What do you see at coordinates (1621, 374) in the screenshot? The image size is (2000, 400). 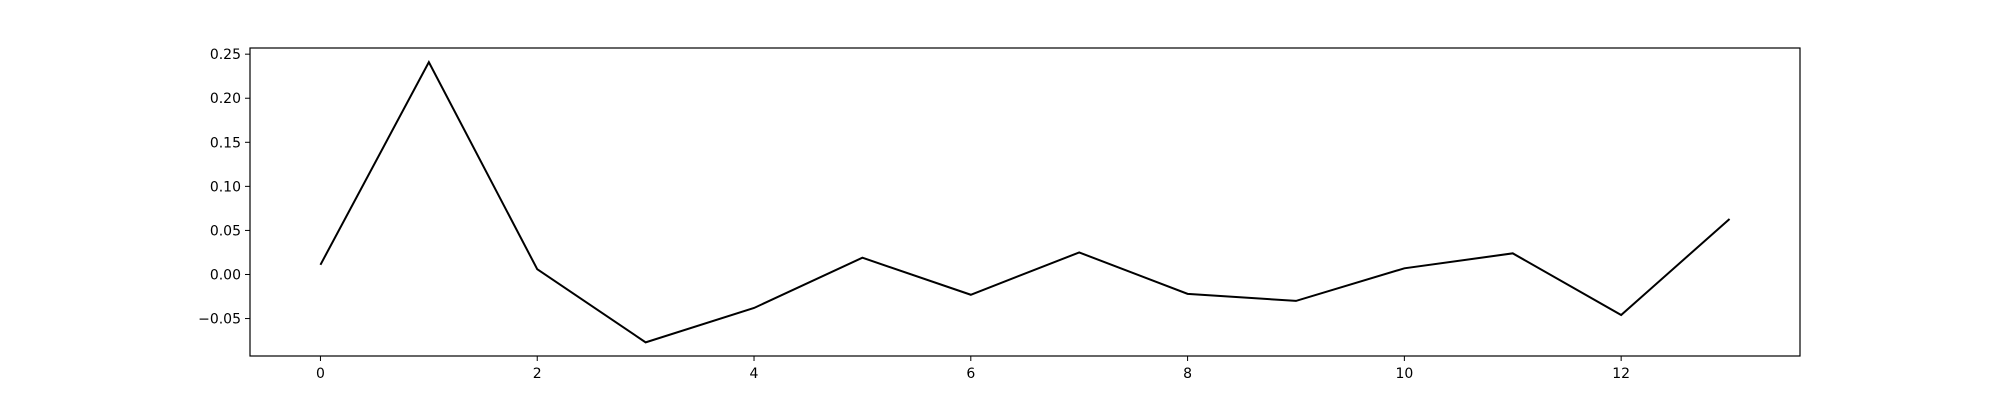 I see `x-tick-label: 12` at bounding box center [1621, 374].